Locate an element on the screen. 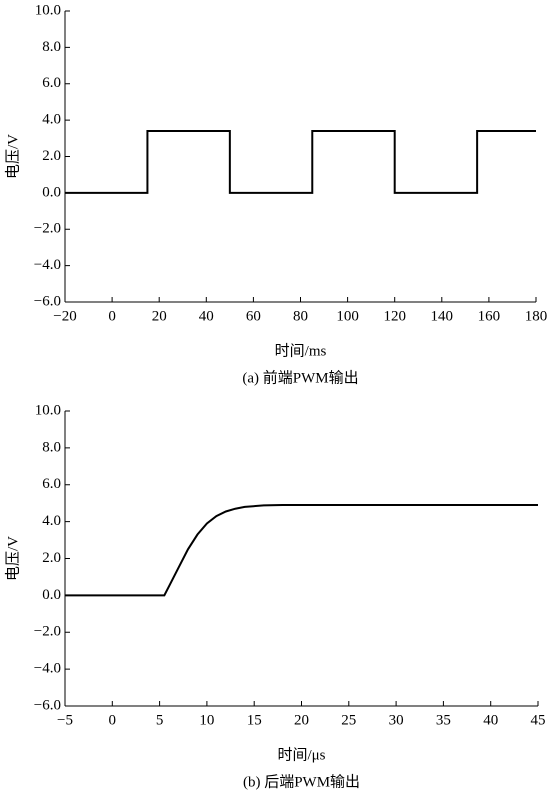 The height and width of the screenshot is (800, 552). x-tick-label: 45 is located at coordinates (538, 720).